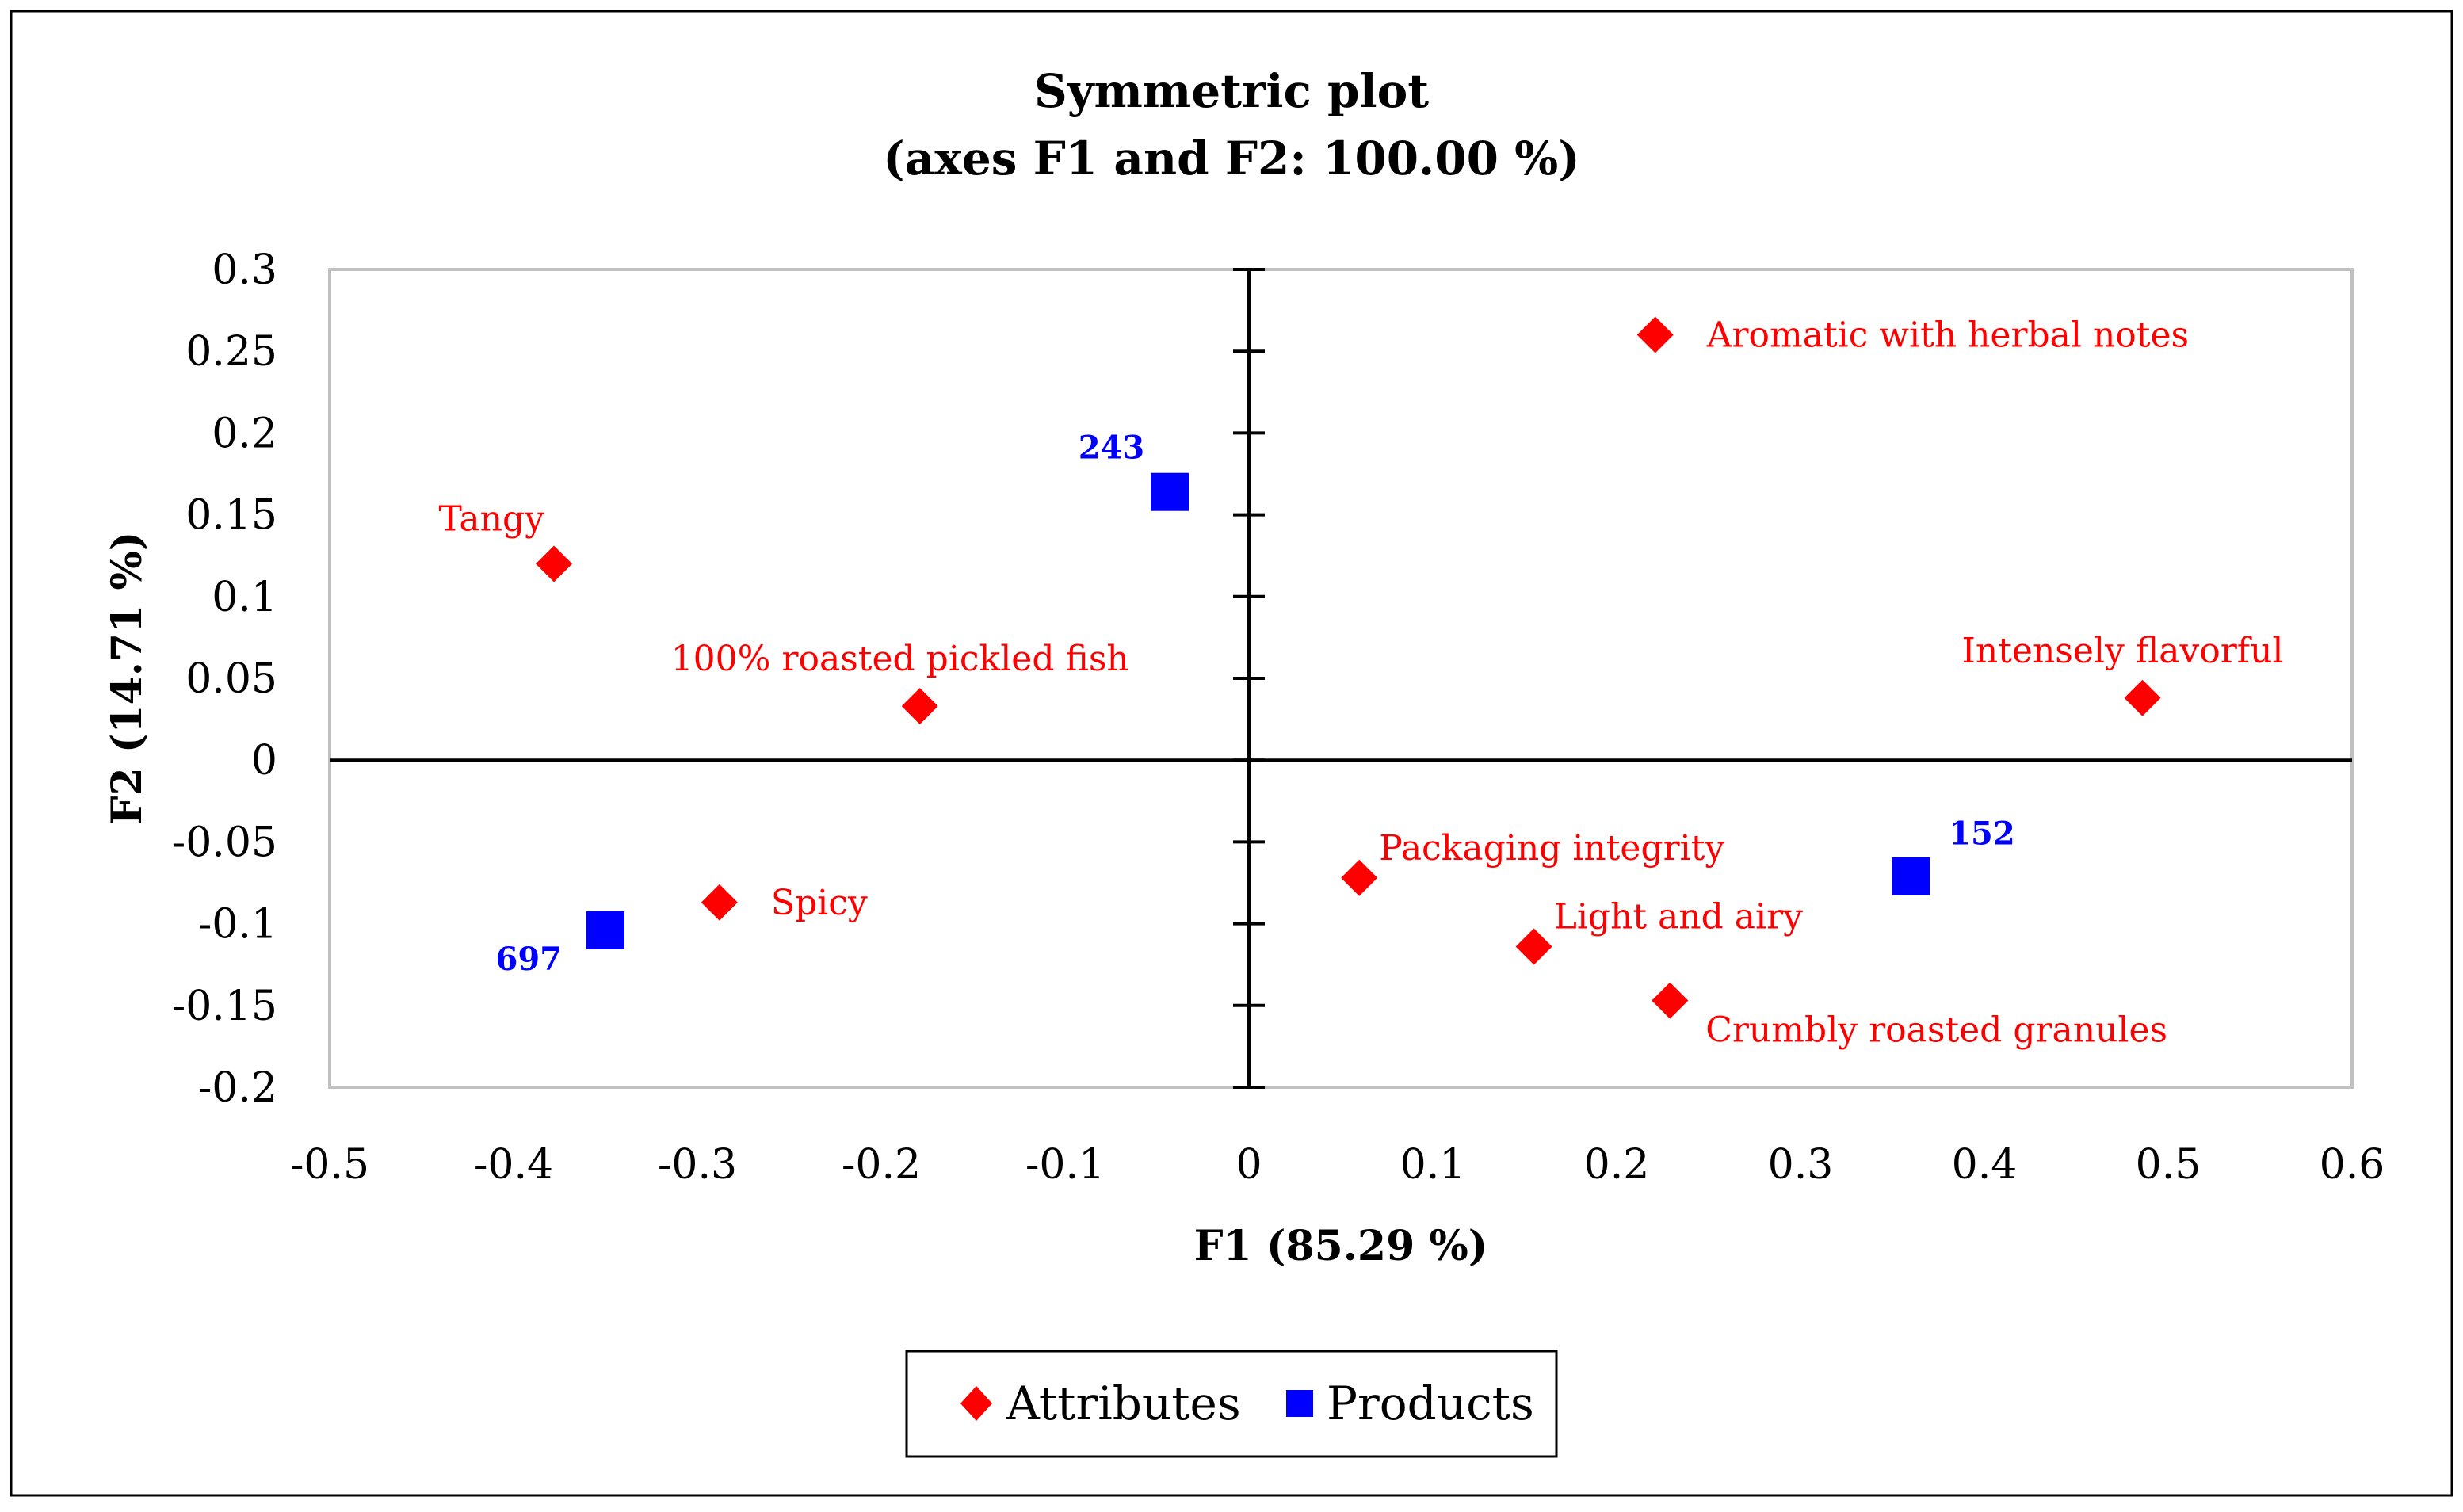 The height and width of the screenshot is (1512, 2463). I want to click on y-tick-label: -0.1, so click(238, 925).